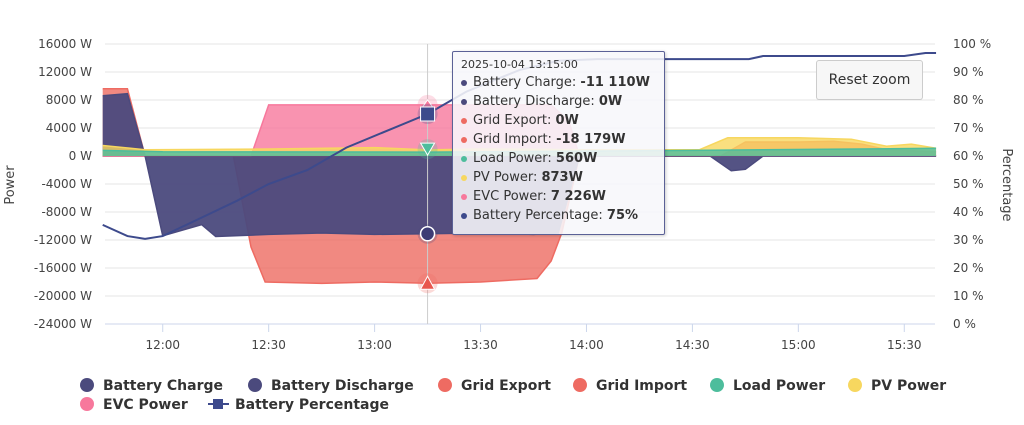 The height and width of the screenshot is (425, 1024). I want to click on legend-item-pv-power: PV Power, so click(897, 386).